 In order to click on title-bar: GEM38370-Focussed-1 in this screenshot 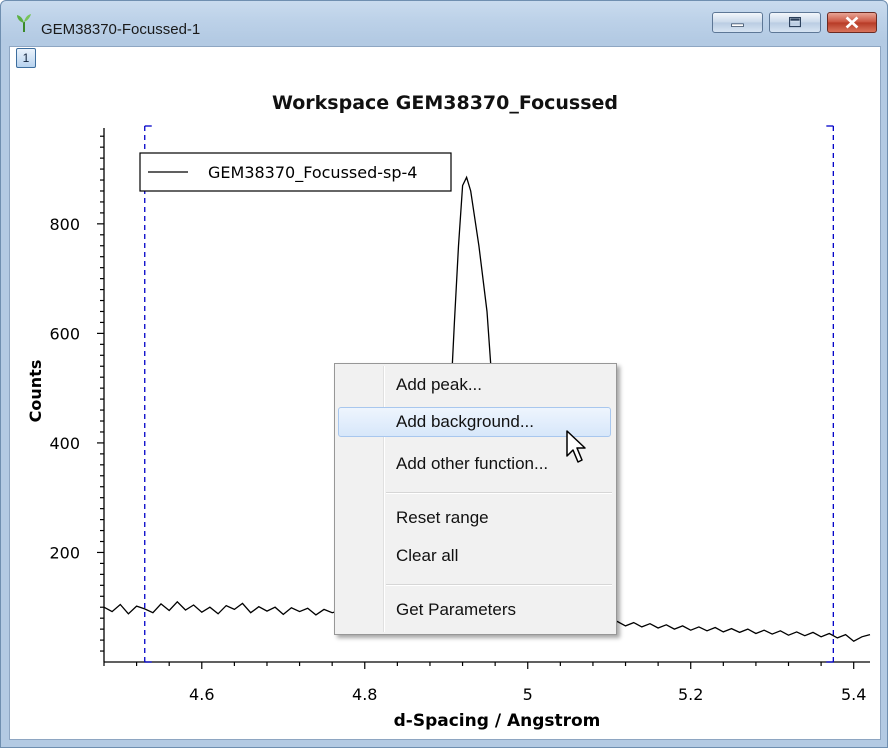, I will do `click(444, 21)`.